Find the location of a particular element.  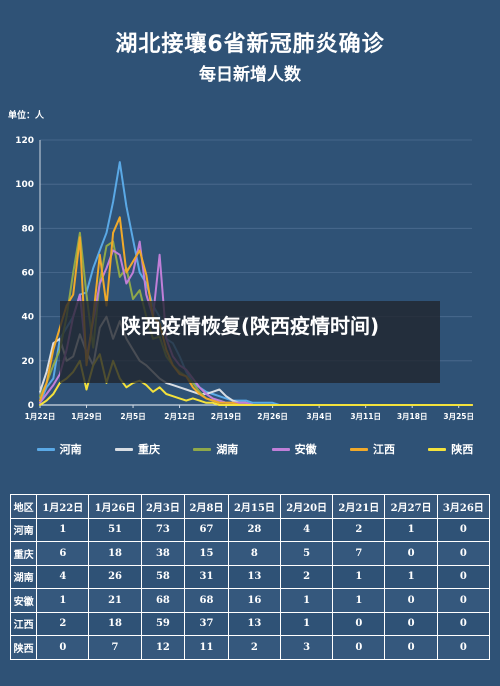

table-cell: 8 is located at coordinates (254, 553).